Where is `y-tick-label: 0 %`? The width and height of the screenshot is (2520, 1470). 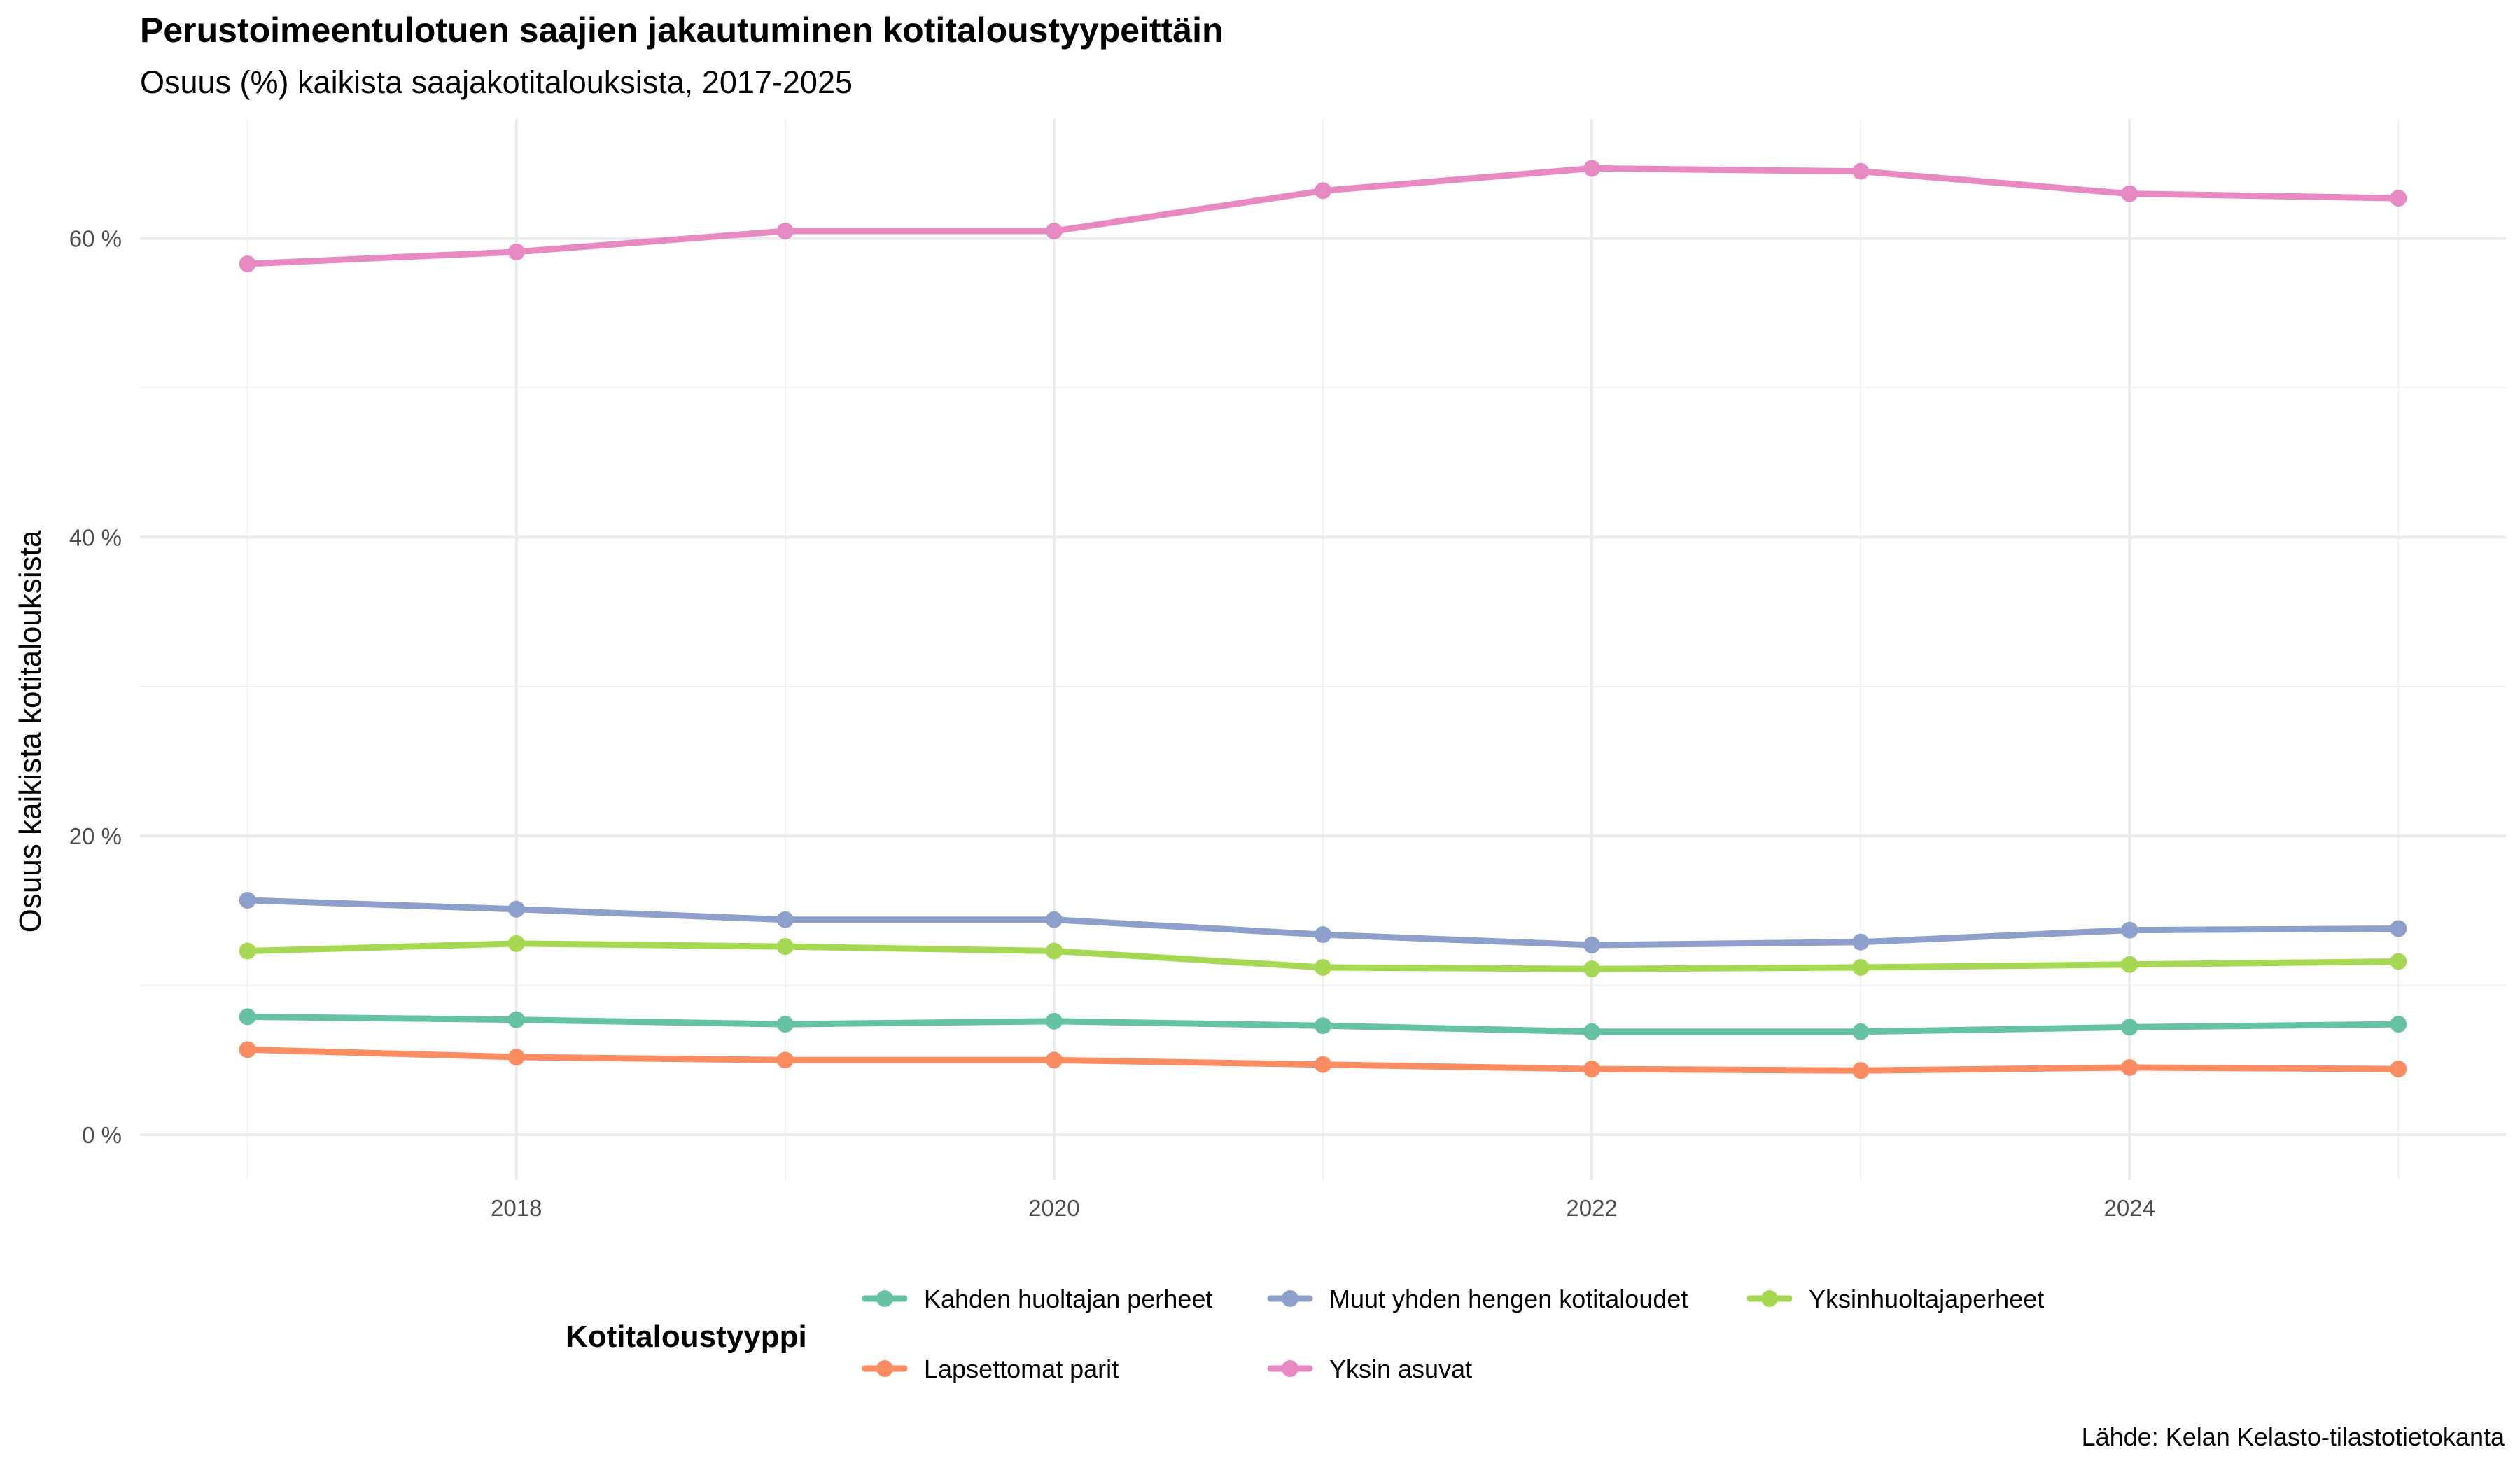 y-tick-label: 0 % is located at coordinates (102, 1135).